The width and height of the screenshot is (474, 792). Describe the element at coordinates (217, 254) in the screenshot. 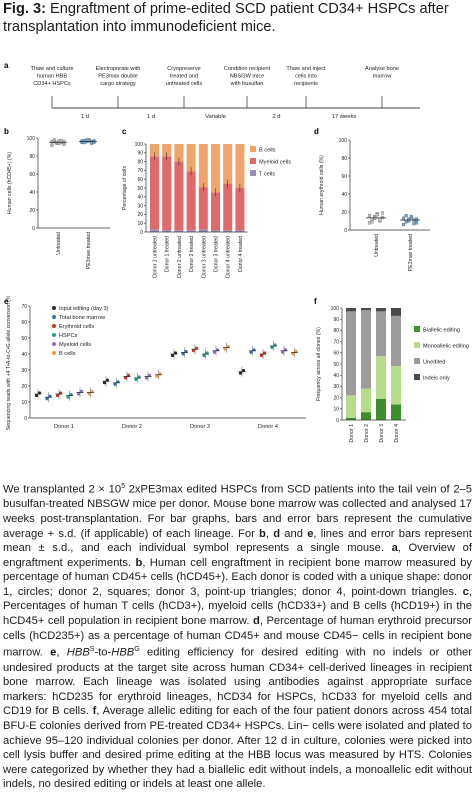

I see `x-category-label: Donor 3 treated` at that location.